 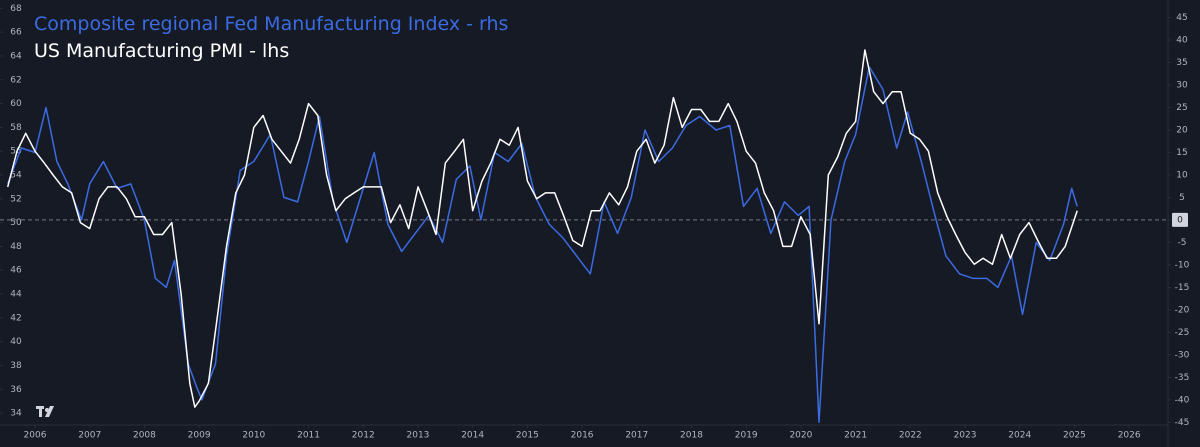 I want to click on x-tick-label: 2025, so click(x=1074, y=436).